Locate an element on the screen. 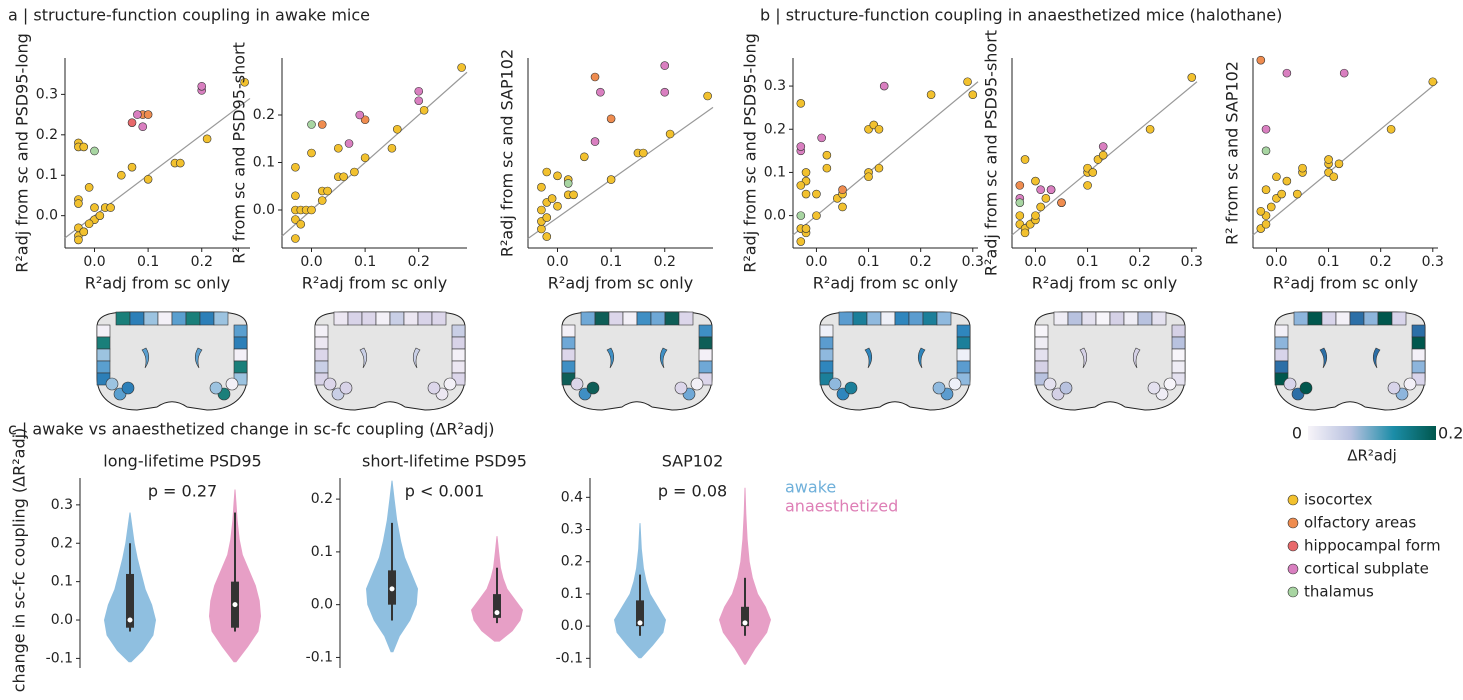 This screenshot has height=700, width=1463. box is located at coordinates (745, 616).